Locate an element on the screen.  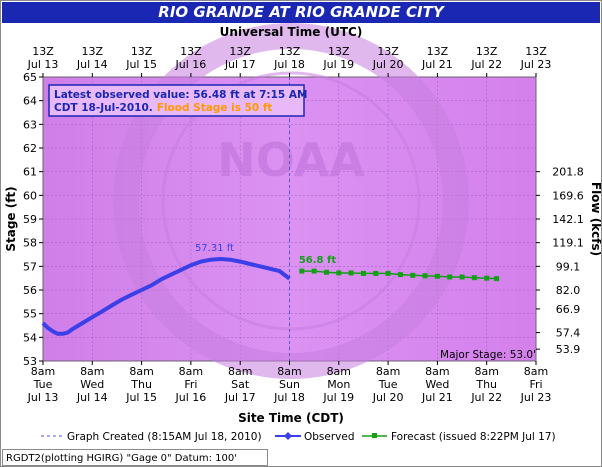
bottom-tick-date: Jul 18 is located at coordinates (289, 397).